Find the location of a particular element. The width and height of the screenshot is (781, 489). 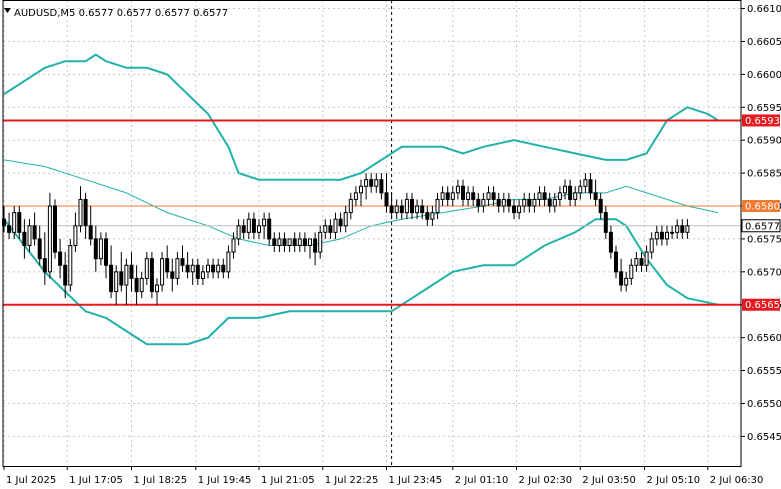

menu-triangle-icon is located at coordinates (7, 10).